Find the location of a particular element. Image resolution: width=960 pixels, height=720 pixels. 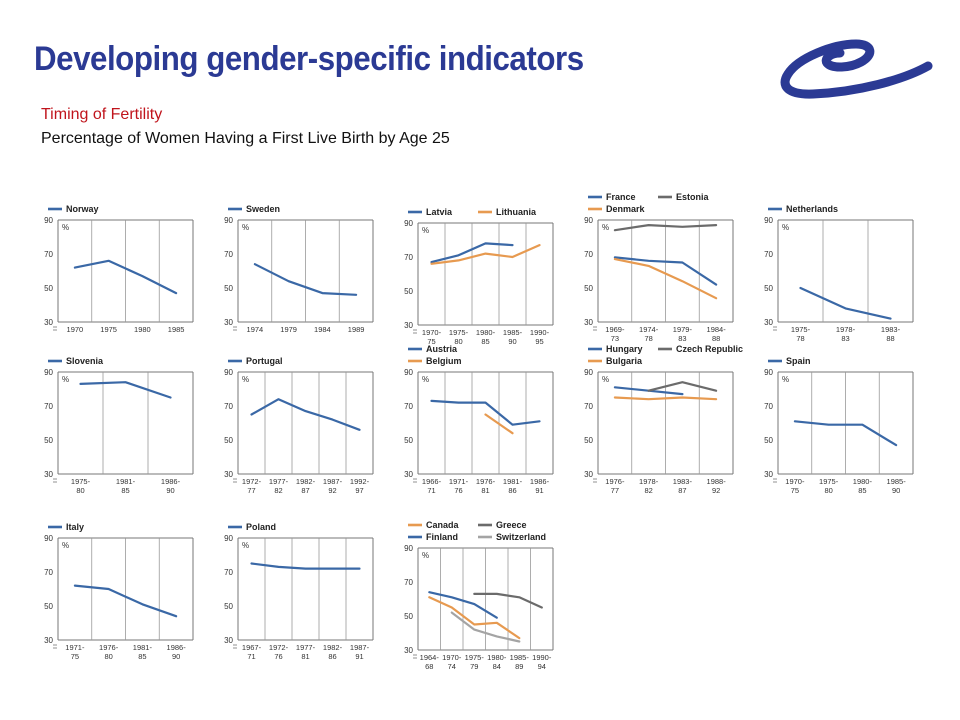

x-tick-label: 1976- is located at coordinates (615, 481).